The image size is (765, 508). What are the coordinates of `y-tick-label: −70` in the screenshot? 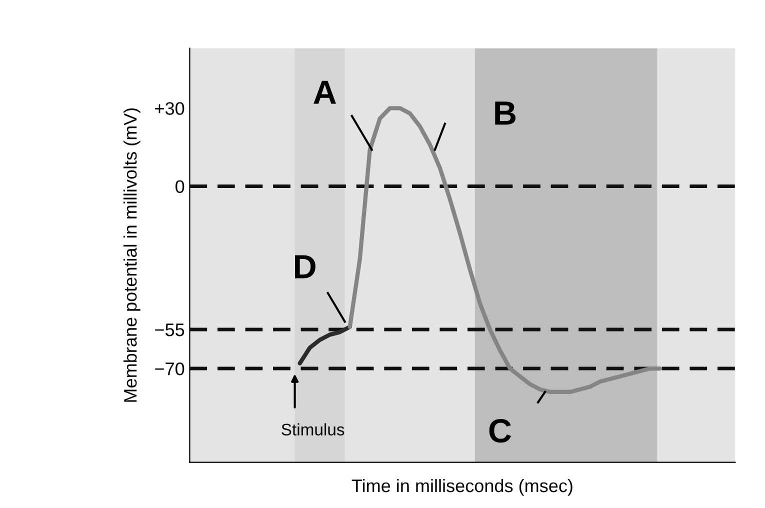 It's located at (169, 369).